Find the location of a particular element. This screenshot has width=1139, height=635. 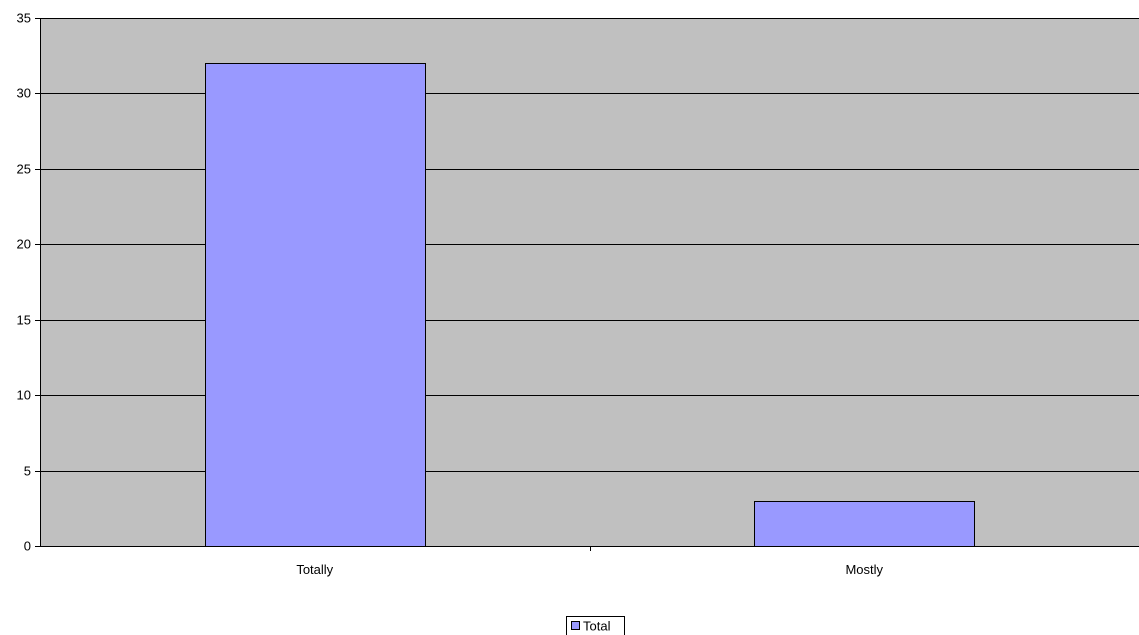

bar-totally is located at coordinates (315, 305).